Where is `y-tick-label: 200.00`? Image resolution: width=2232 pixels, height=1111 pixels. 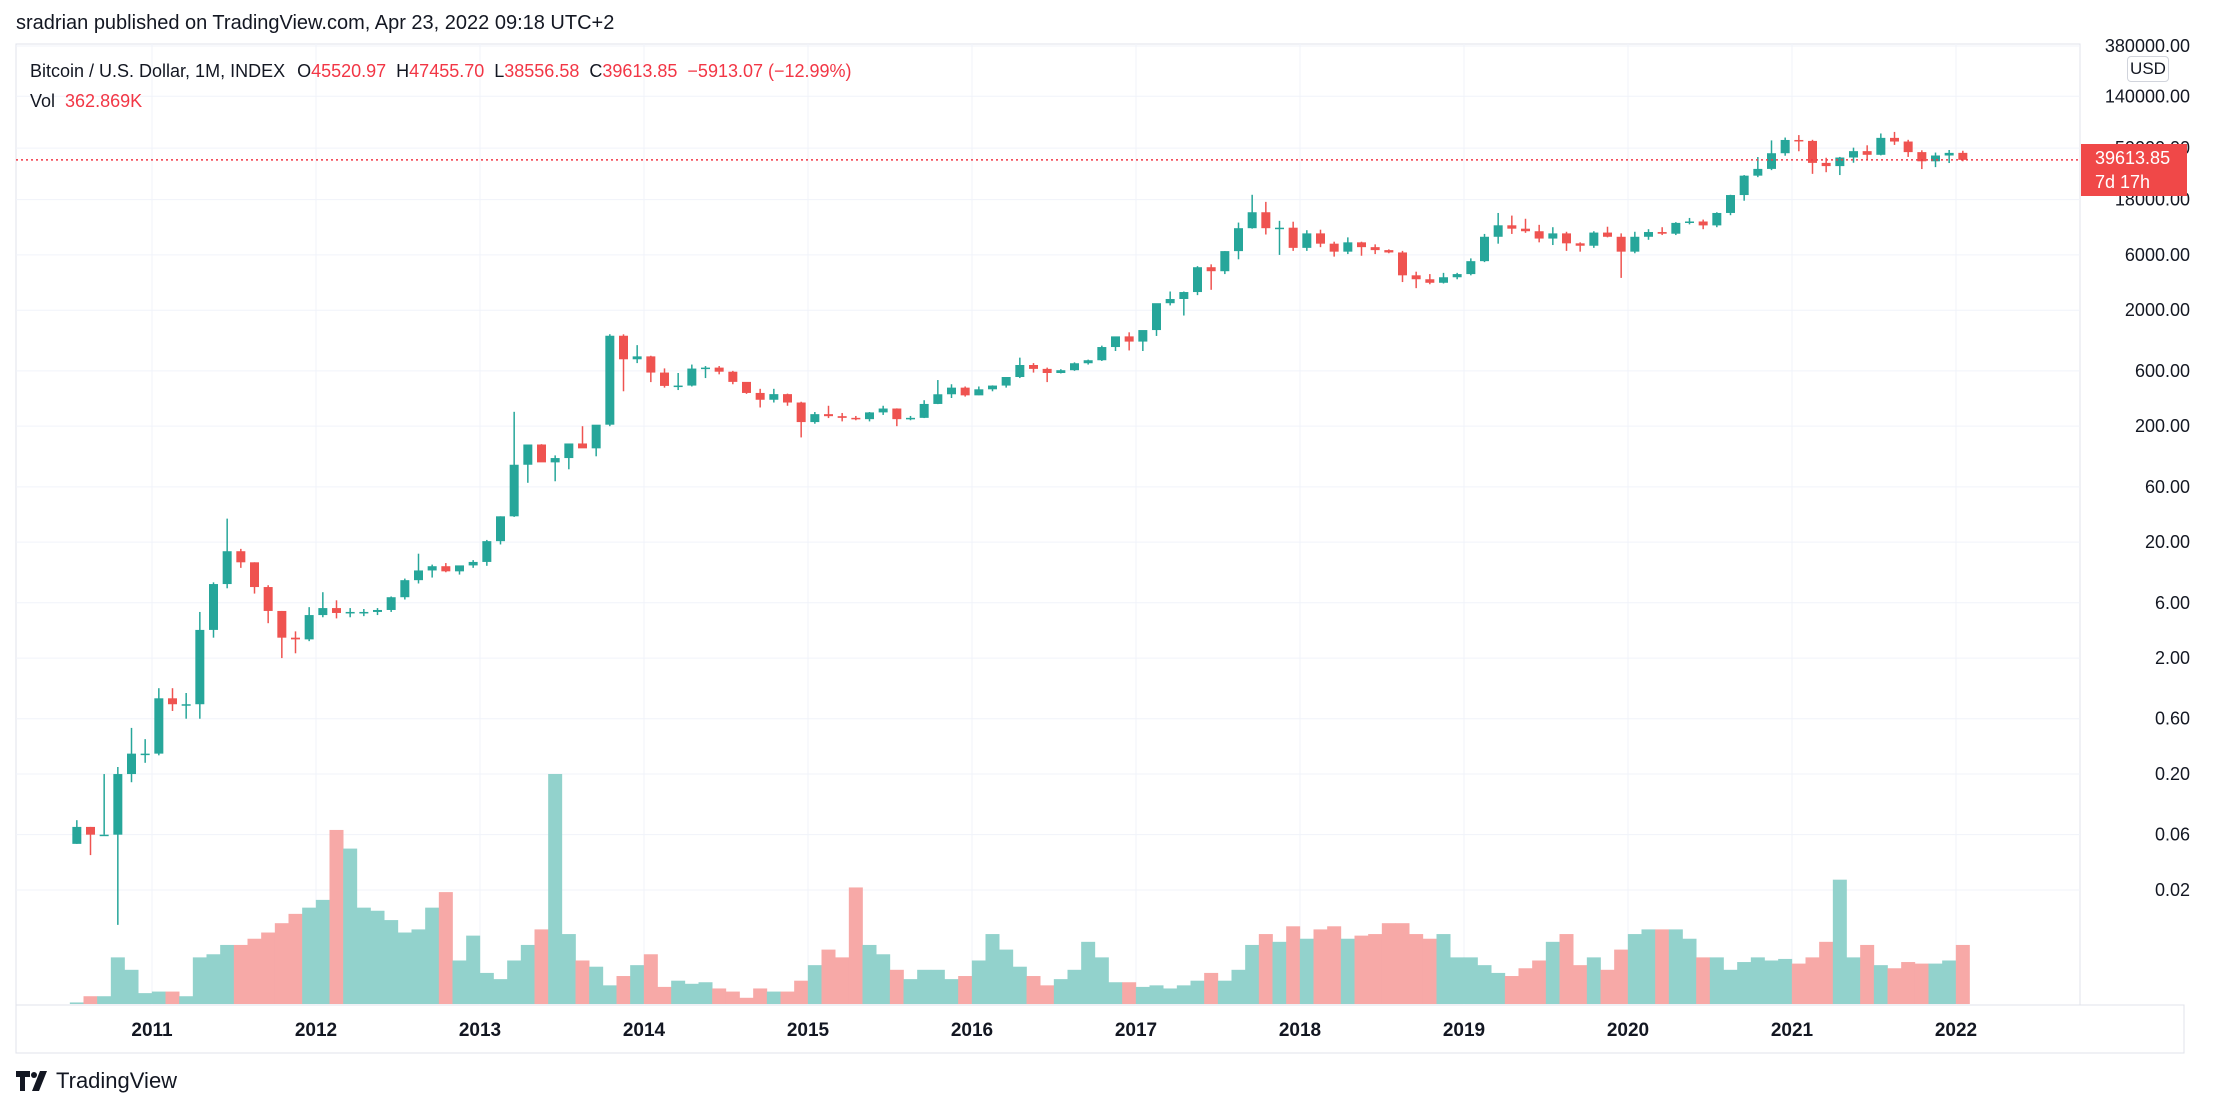 y-tick-label: 200.00 is located at coordinates (2162, 426).